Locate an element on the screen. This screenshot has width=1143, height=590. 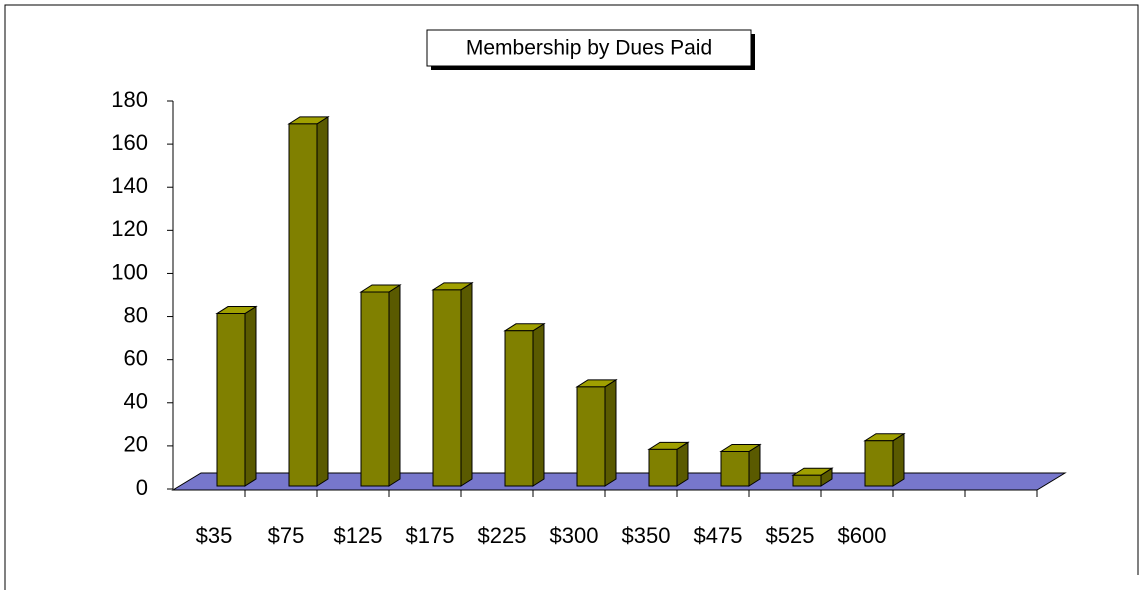
y-tick-label: 20 is located at coordinates (136, 444).